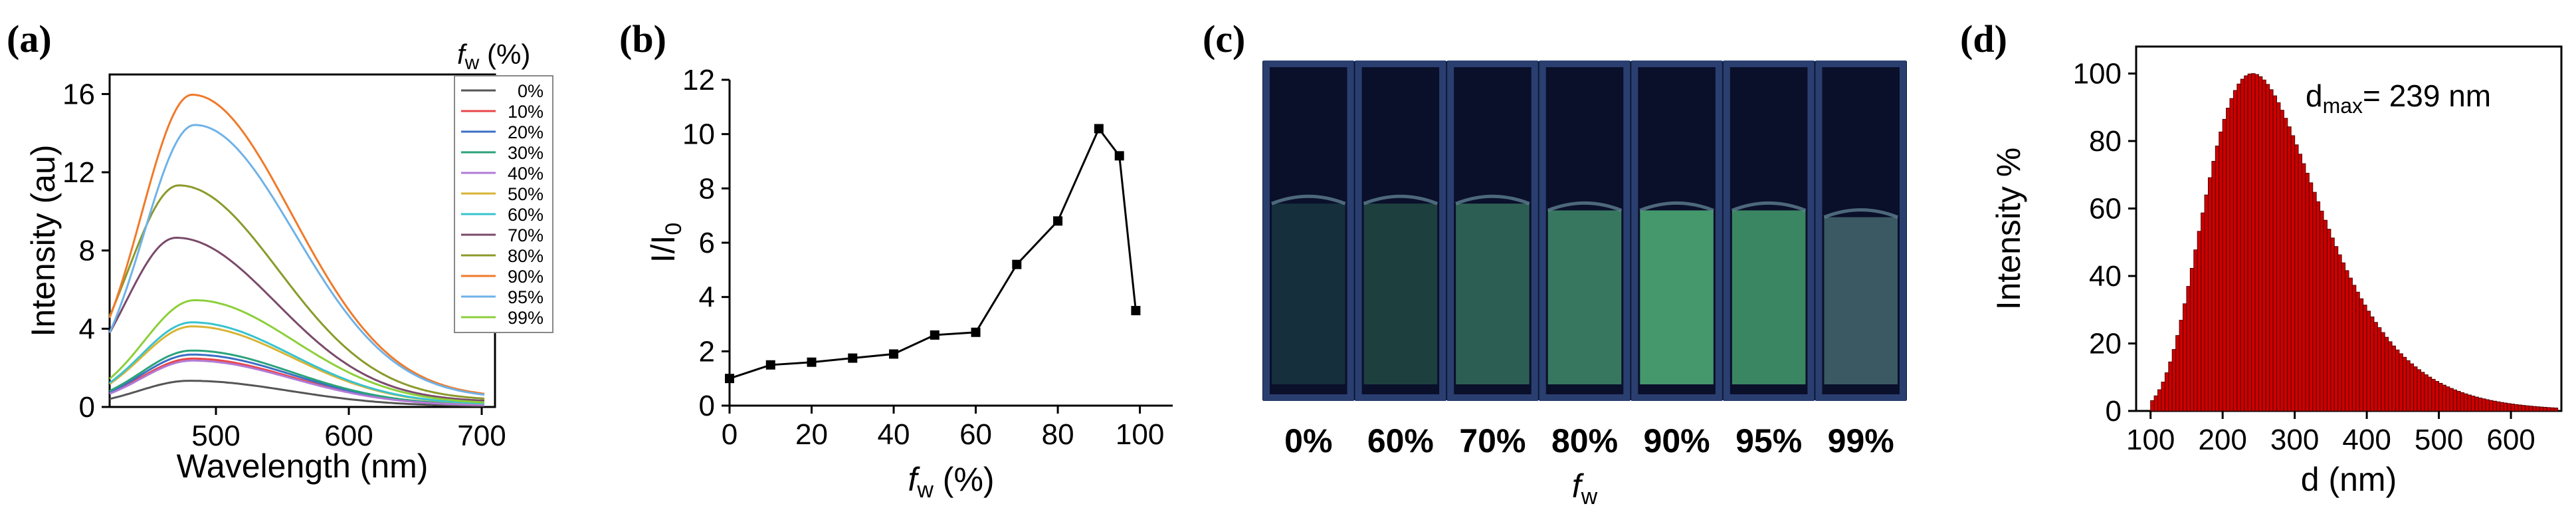 The width and height of the screenshot is (2576, 520). Describe the element at coordinates (1400, 440) in the screenshot. I see `vial-label-60pct: 60%` at that location.